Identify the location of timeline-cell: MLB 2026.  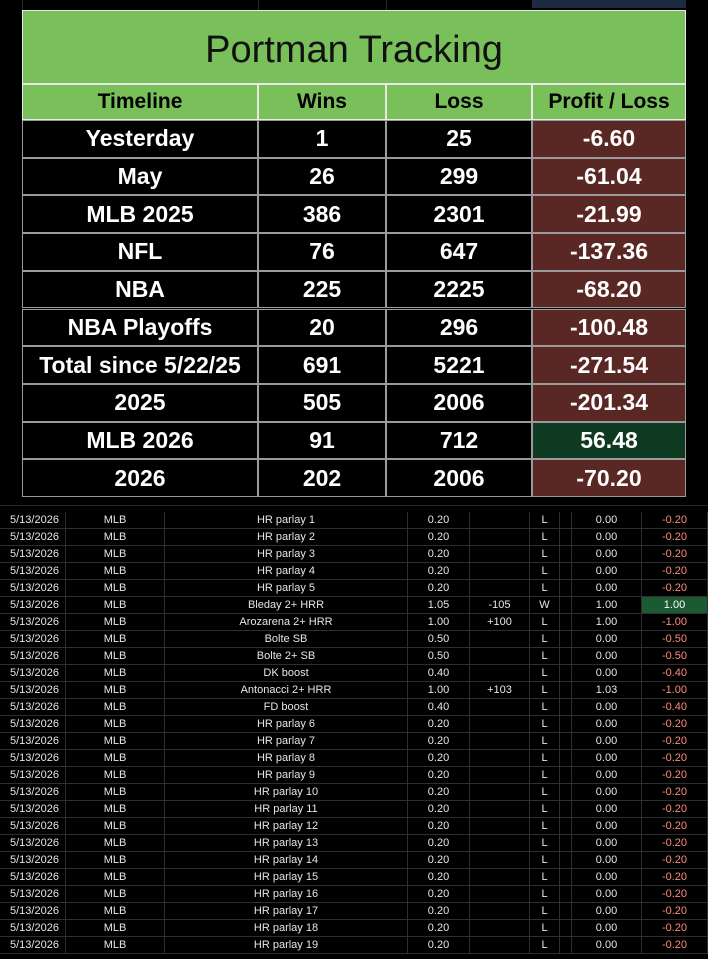
(140, 440).